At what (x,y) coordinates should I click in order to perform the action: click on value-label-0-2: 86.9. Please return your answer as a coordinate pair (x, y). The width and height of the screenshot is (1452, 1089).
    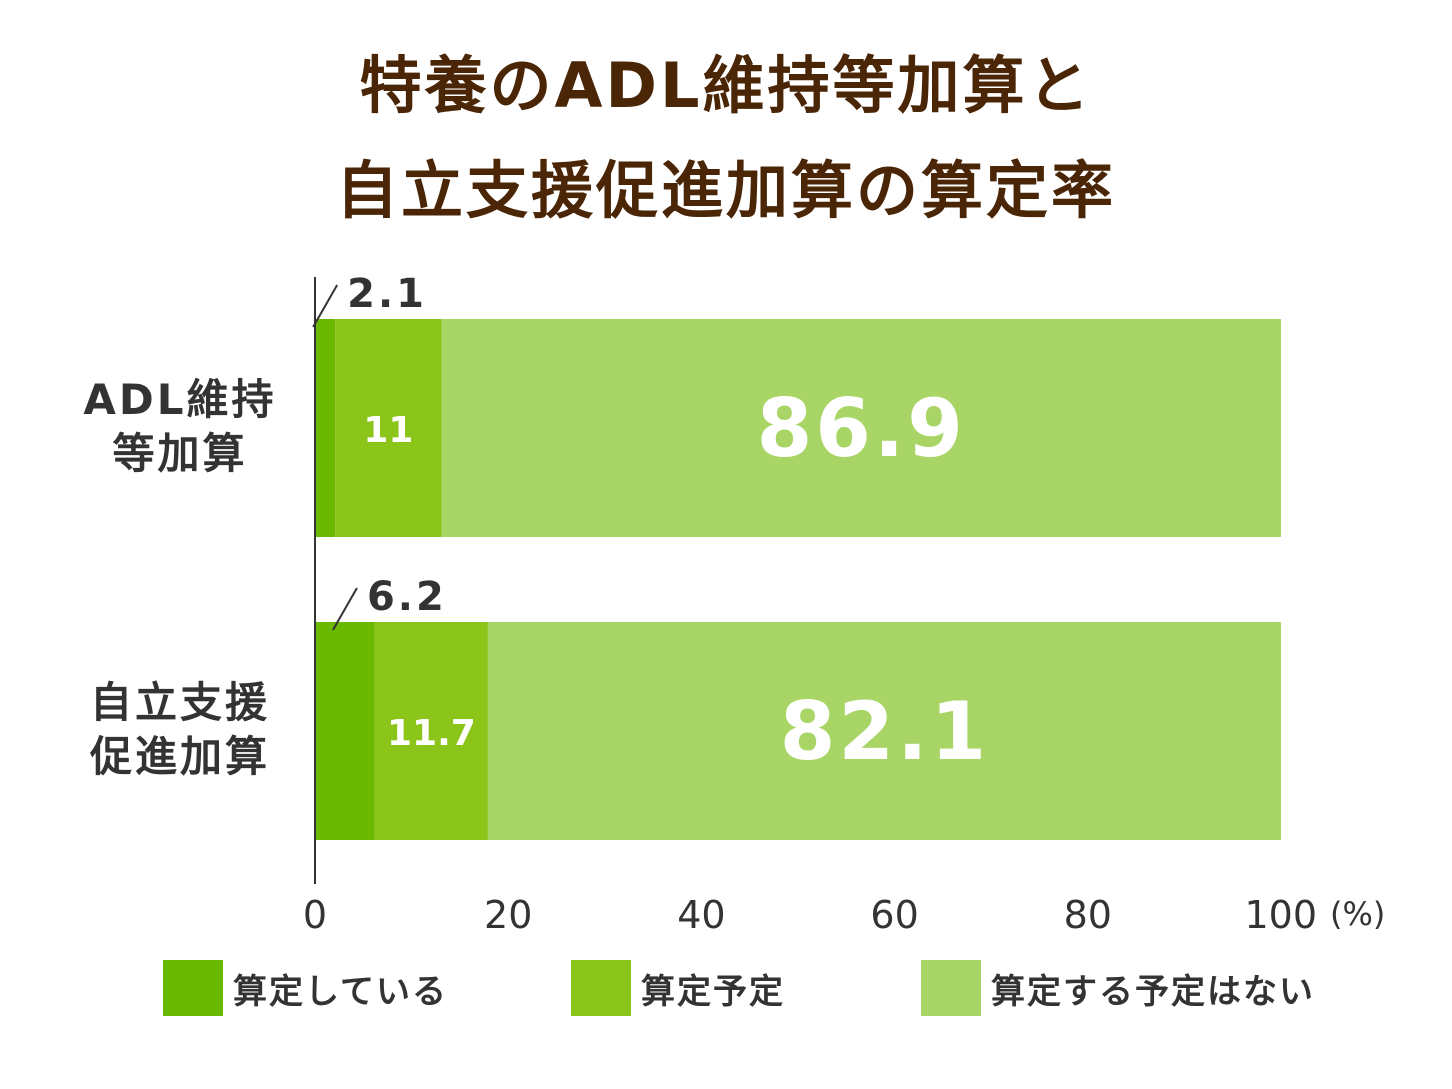
    Looking at the image, I should click on (861, 428).